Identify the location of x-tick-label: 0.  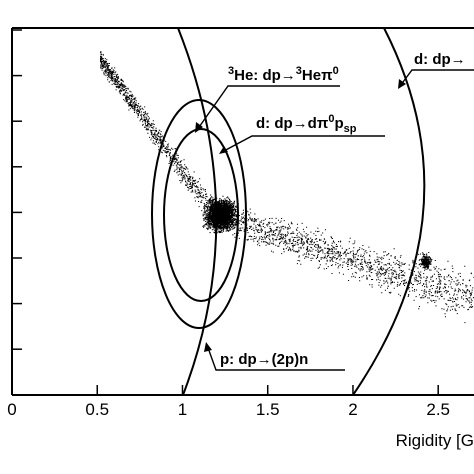
(11, 409).